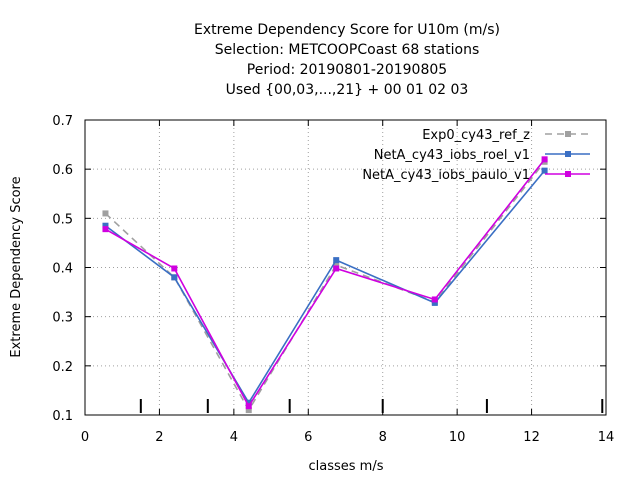  I want to click on title-line-2: Selection: METCOOPCoast 68 stations, so click(347, 50).